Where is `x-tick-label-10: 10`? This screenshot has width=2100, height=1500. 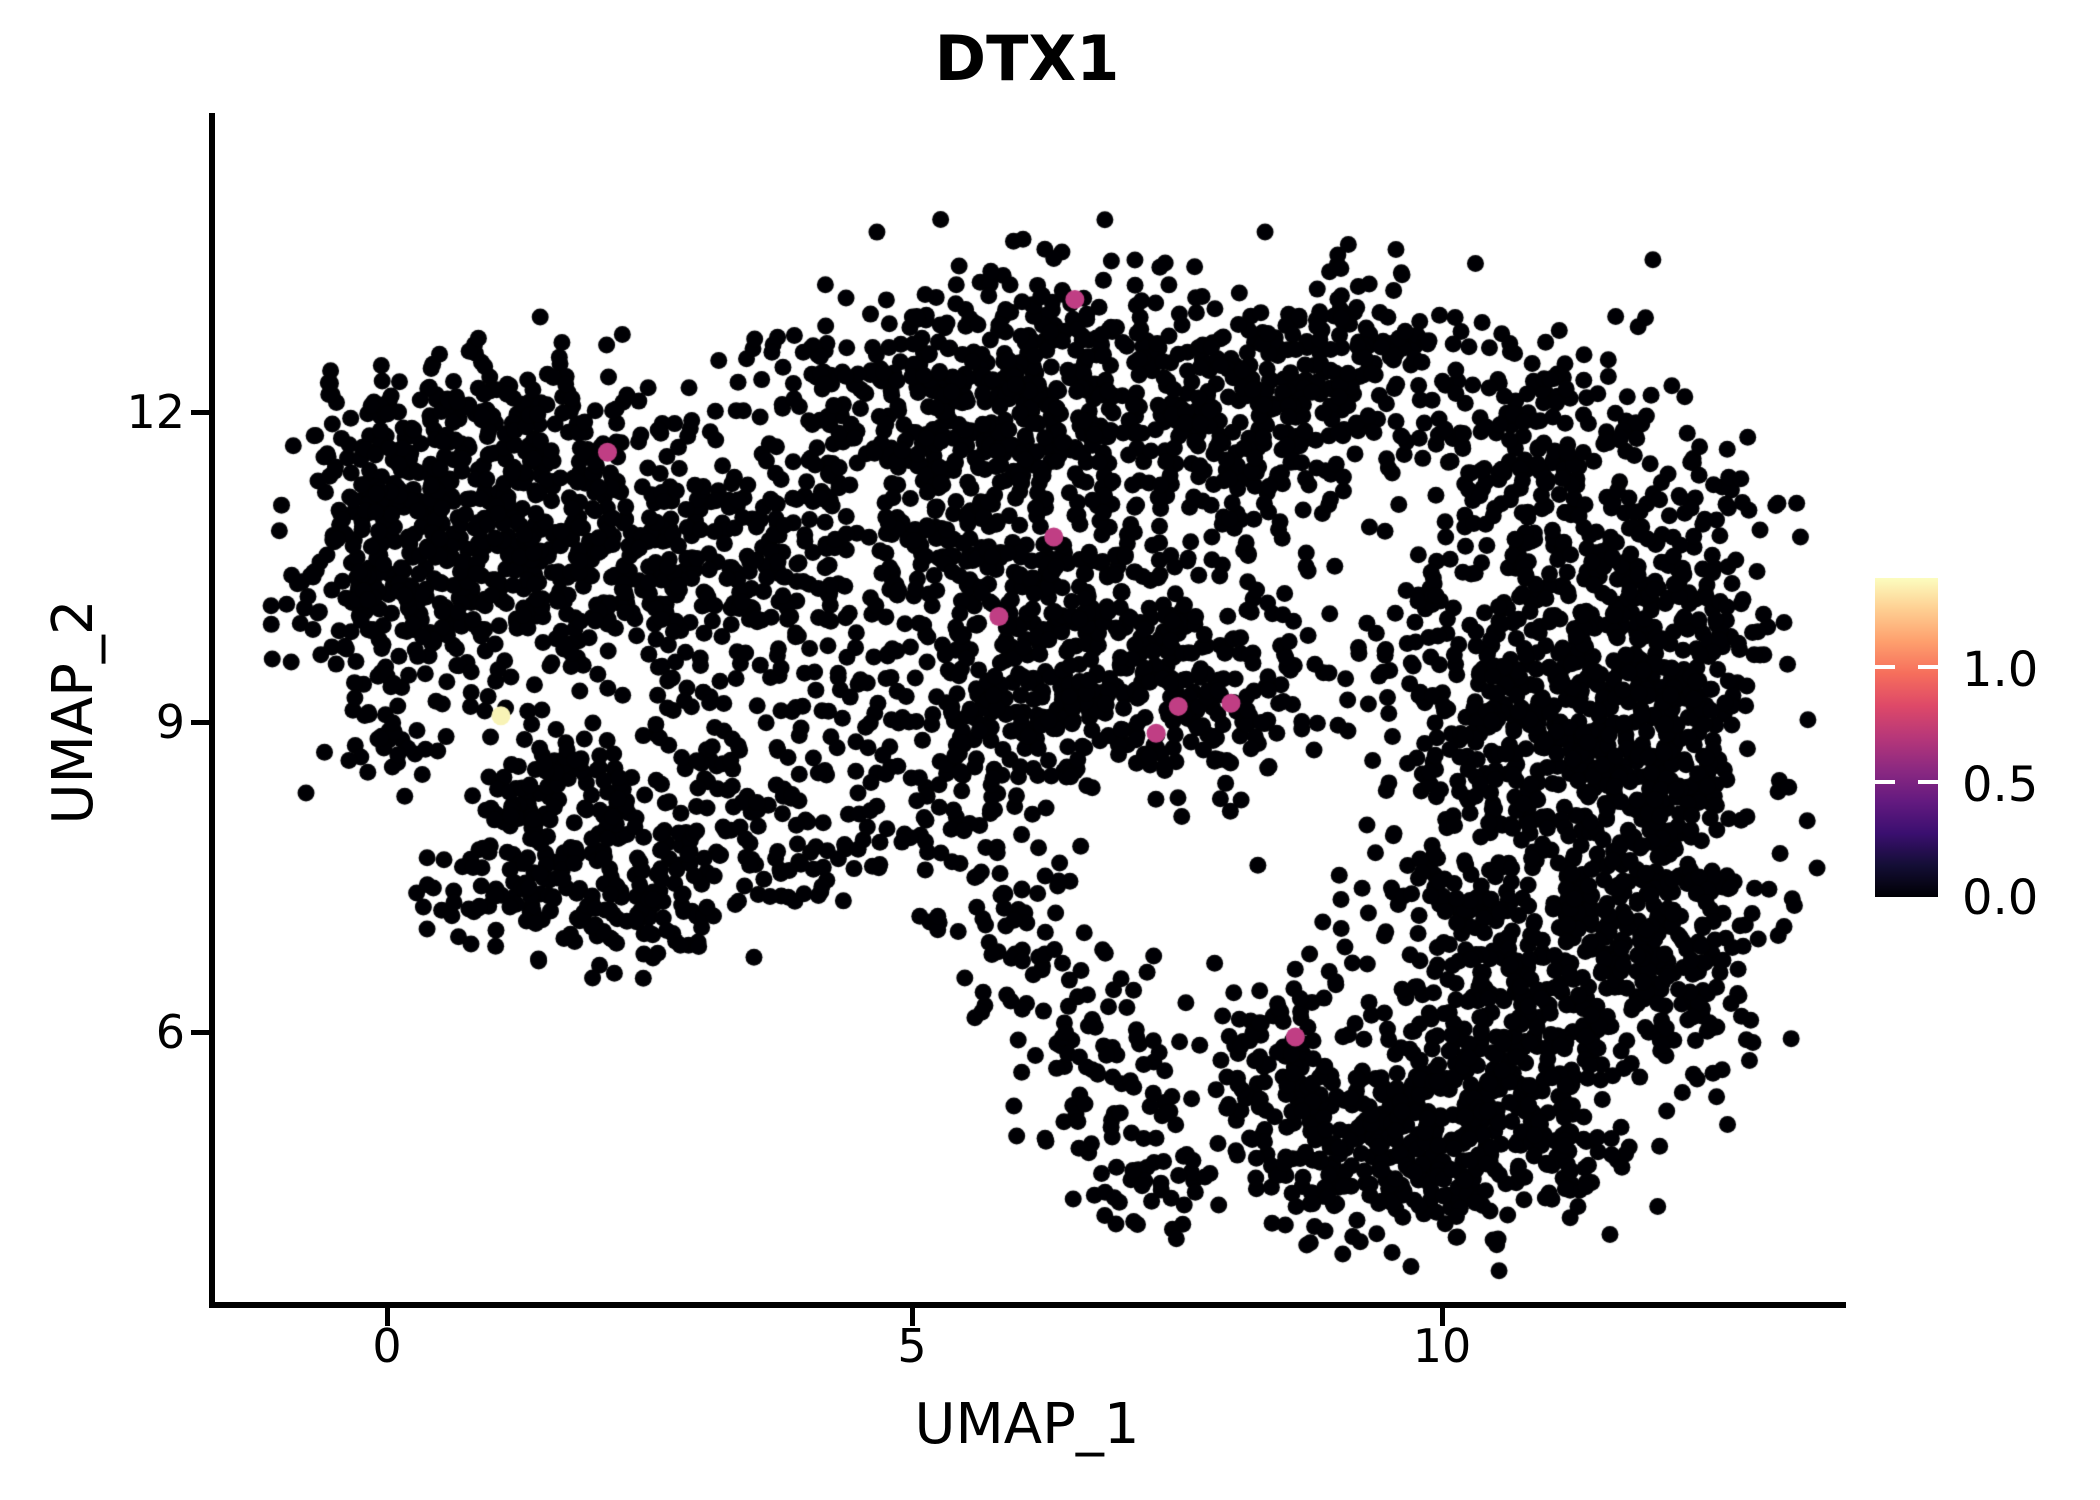 x-tick-label-10: 10 is located at coordinates (1442, 1346).